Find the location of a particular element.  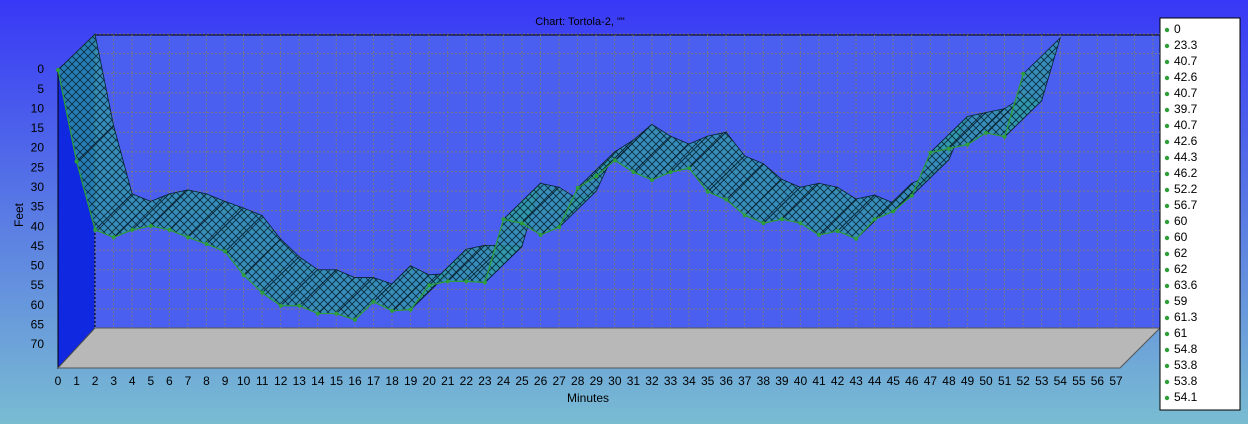

x-tick-label: 42 is located at coordinates (838, 381).